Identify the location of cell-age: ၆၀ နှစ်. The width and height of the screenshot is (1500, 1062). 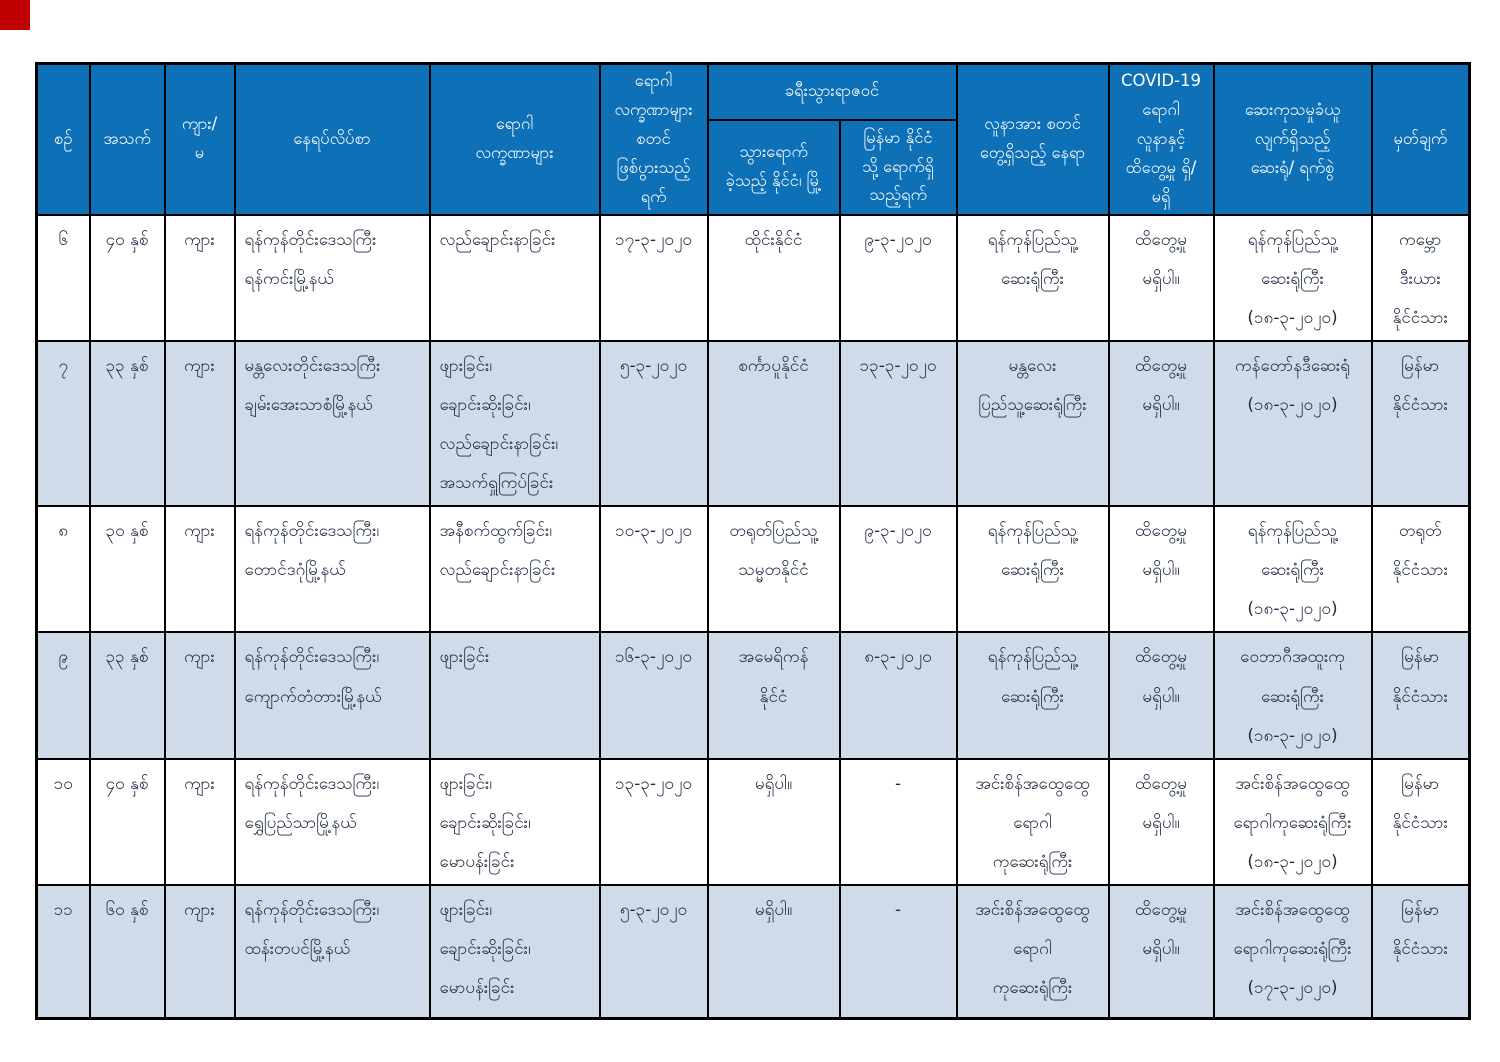
(127, 951).